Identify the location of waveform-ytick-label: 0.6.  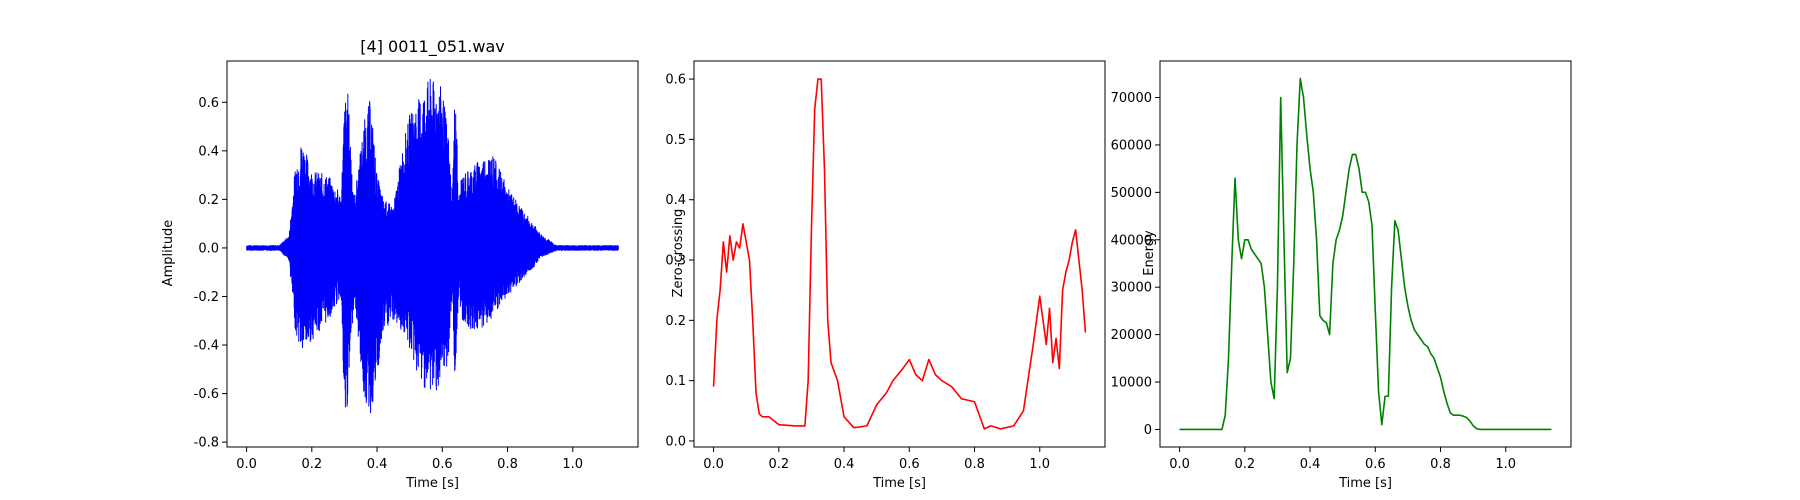
(208, 103).